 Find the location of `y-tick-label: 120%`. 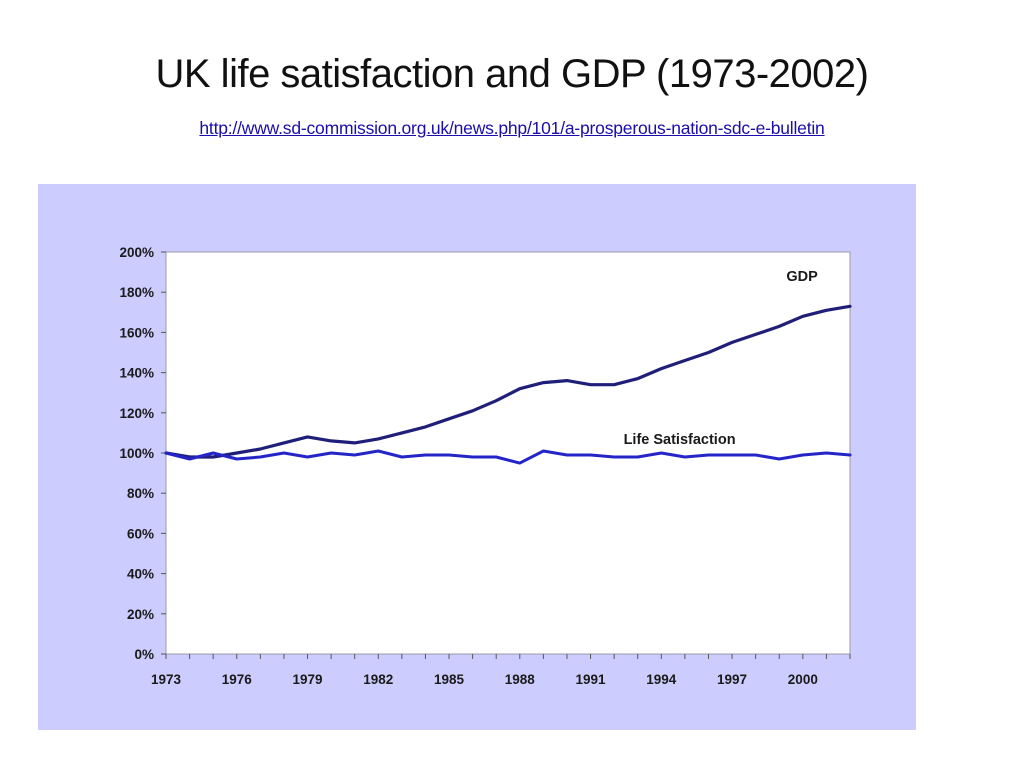

y-tick-label: 120% is located at coordinates (136, 413).